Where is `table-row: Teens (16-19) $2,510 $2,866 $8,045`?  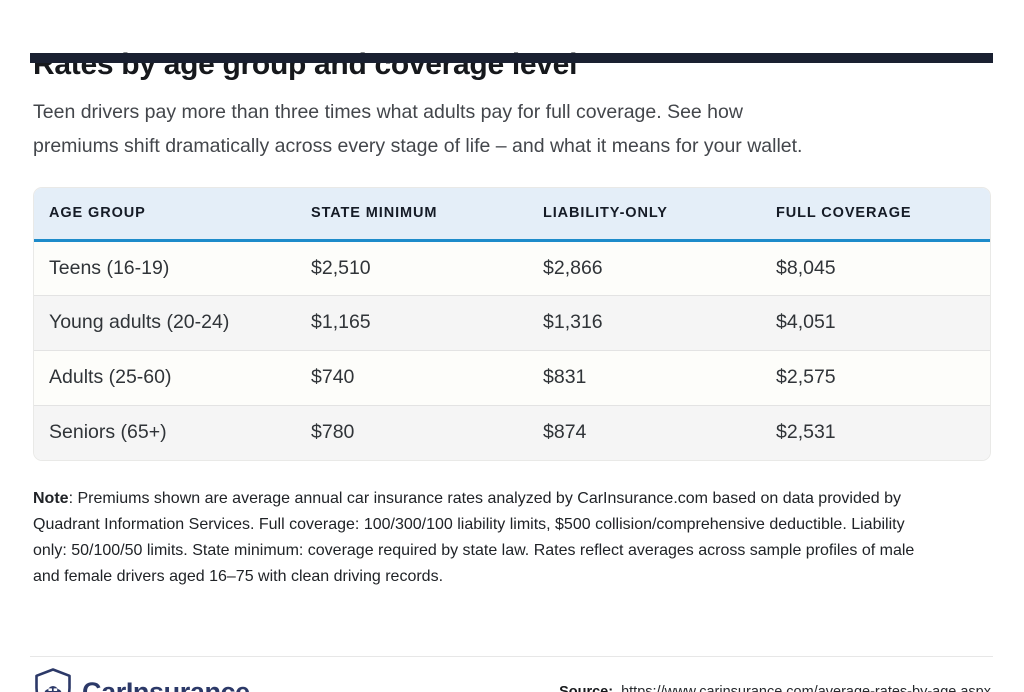 table-row: Teens (16-19) $2,510 $2,866 $8,045 is located at coordinates (512, 267).